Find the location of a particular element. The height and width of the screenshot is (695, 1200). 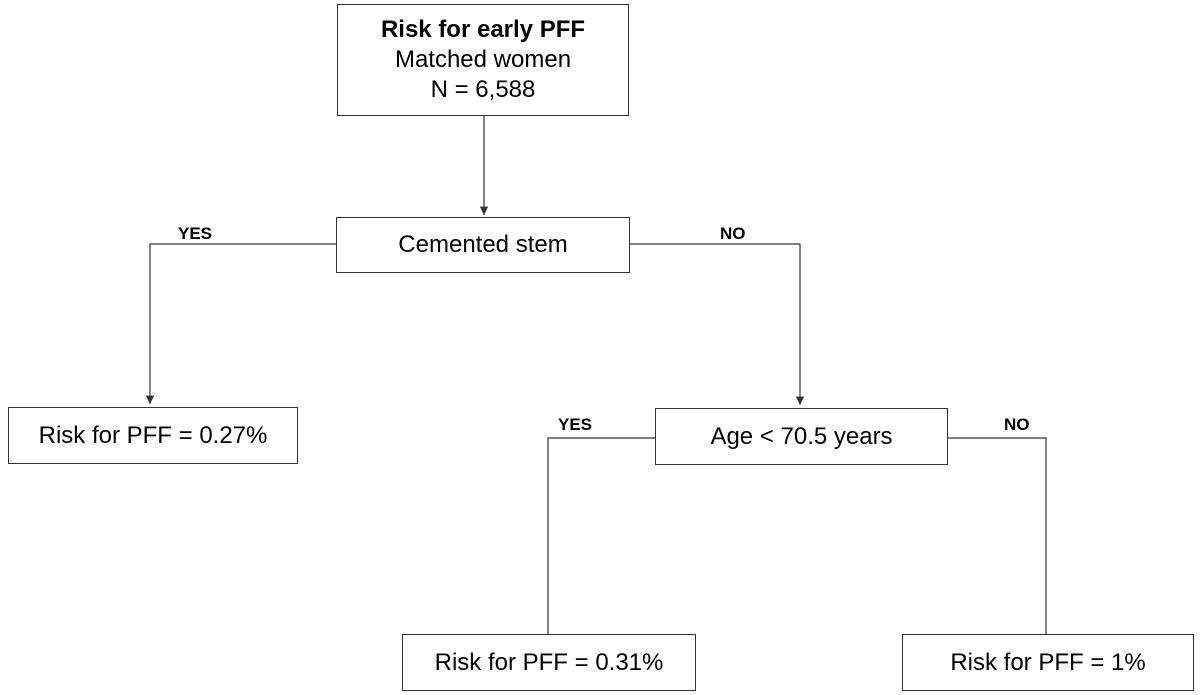

root-title: Risk for early PFF is located at coordinates (483, 29).